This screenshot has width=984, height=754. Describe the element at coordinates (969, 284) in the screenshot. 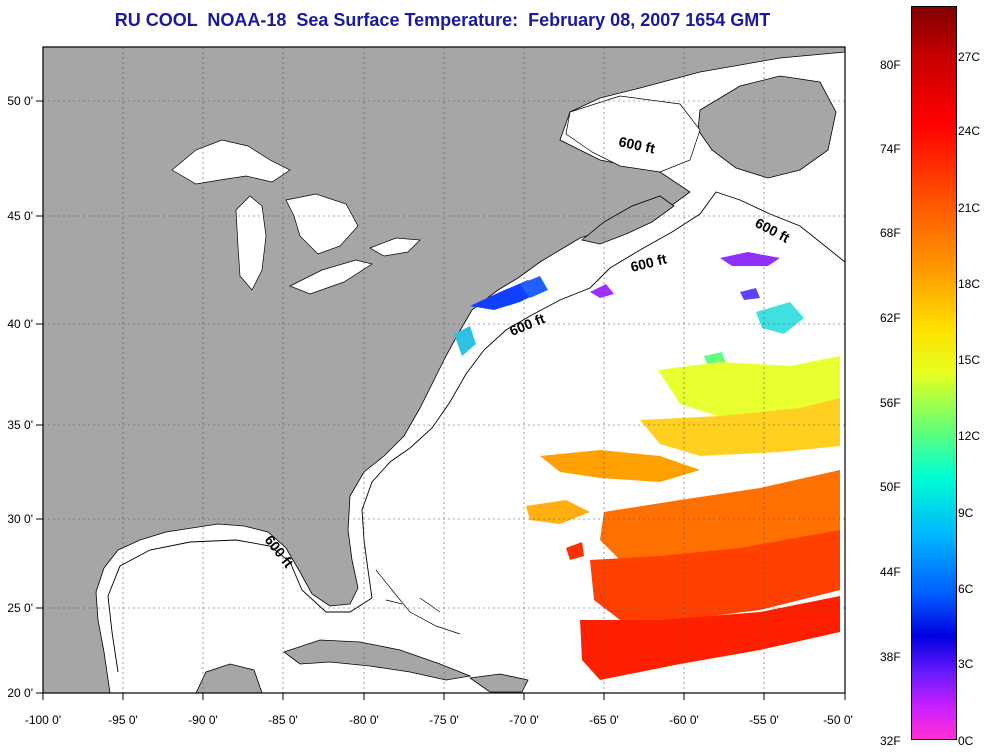

I see `colorbar-celsius-label: 18C` at that location.